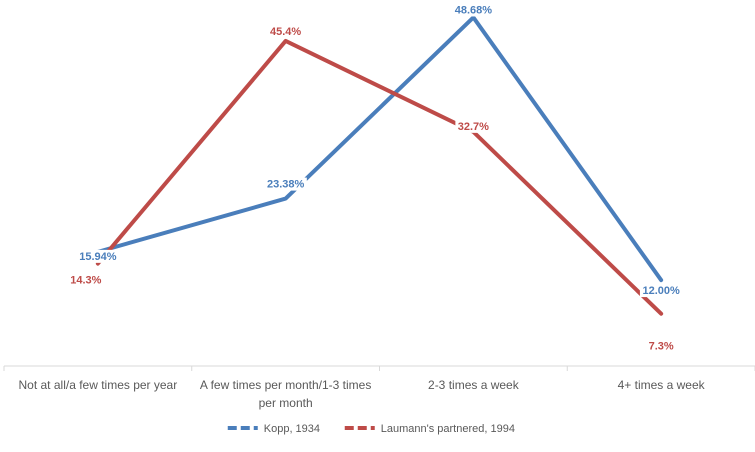 Image resolution: width=755 pixels, height=452 pixels. I want to click on x-tick-label: Not at all/a few times per year, so click(98, 385).